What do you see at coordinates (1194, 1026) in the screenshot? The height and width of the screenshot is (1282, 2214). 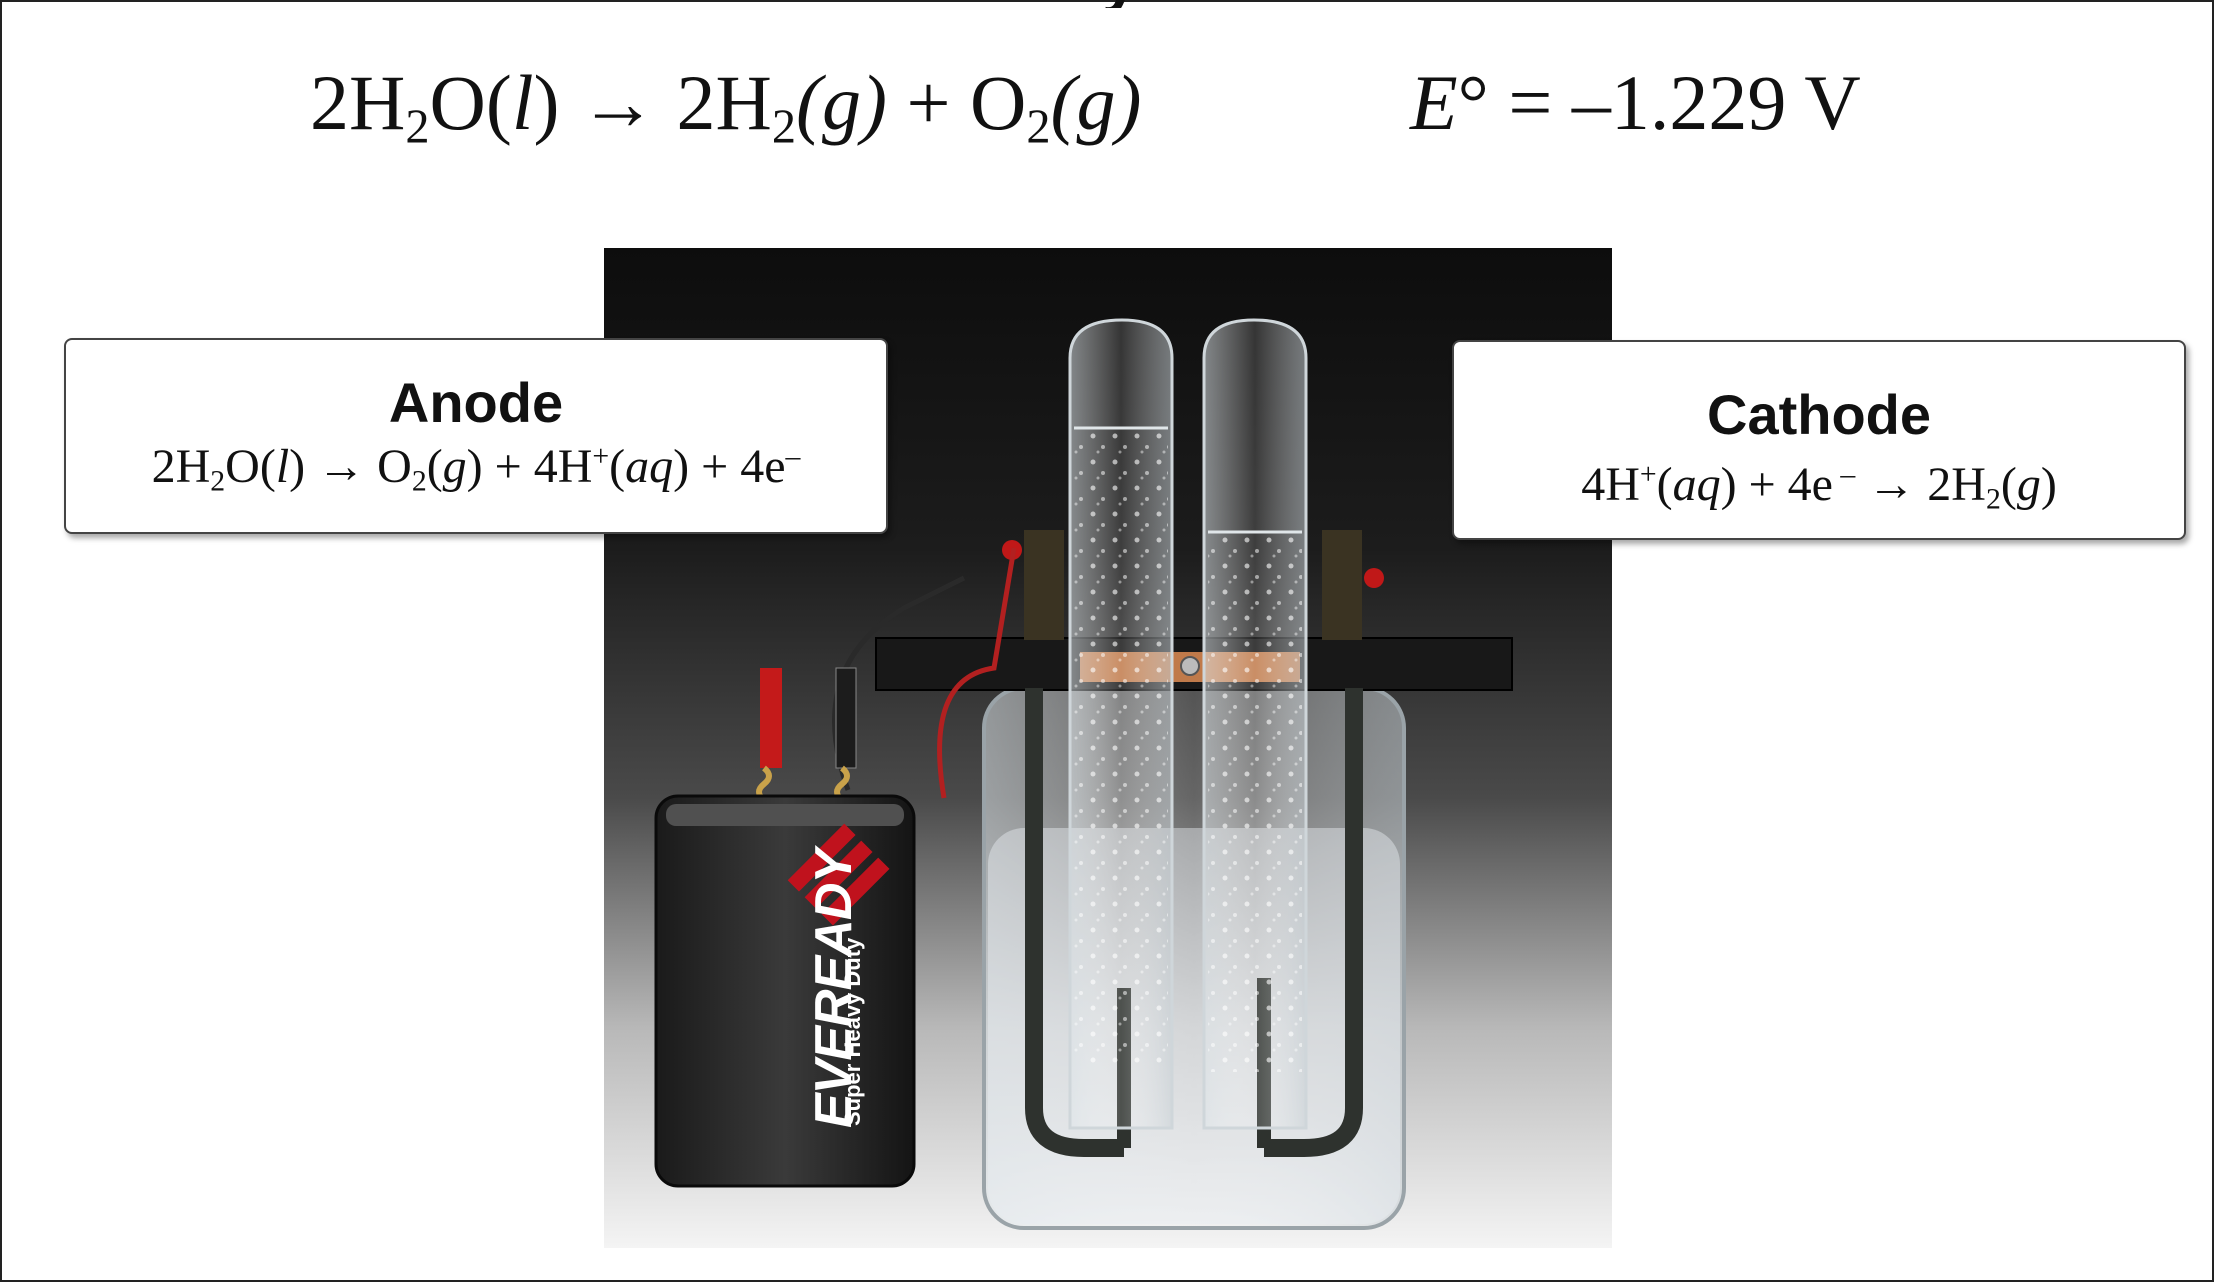 I see `beaker-water` at bounding box center [1194, 1026].